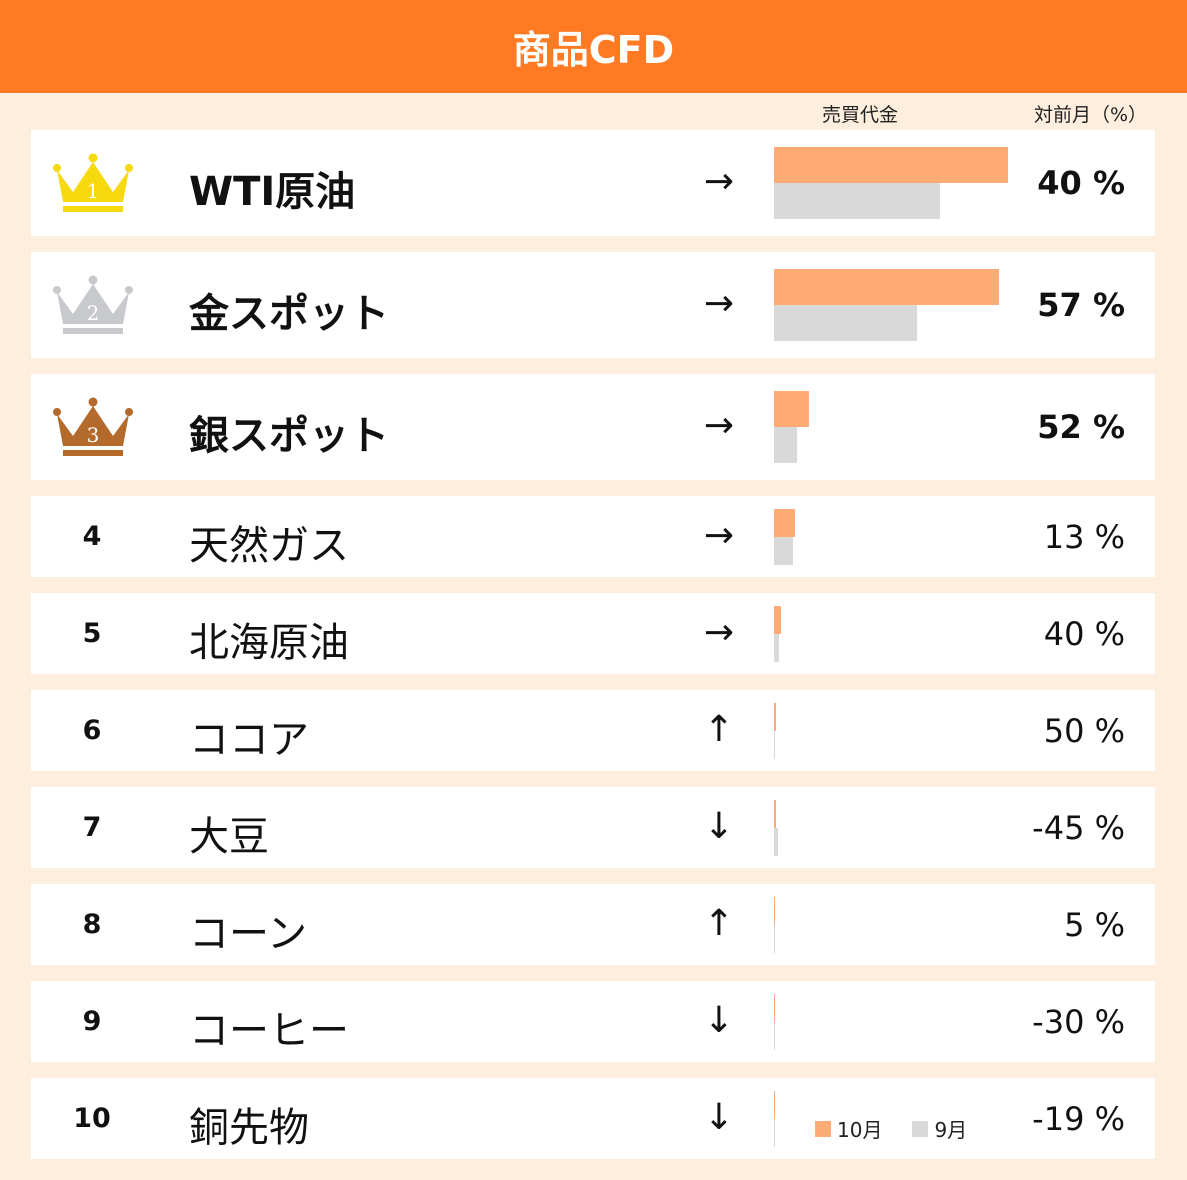 This screenshot has width=1187, height=1180. Describe the element at coordinates (593, 730) in the screenshot. I see `ranking-row: 6 ココア ↑ 50 %` at that location.